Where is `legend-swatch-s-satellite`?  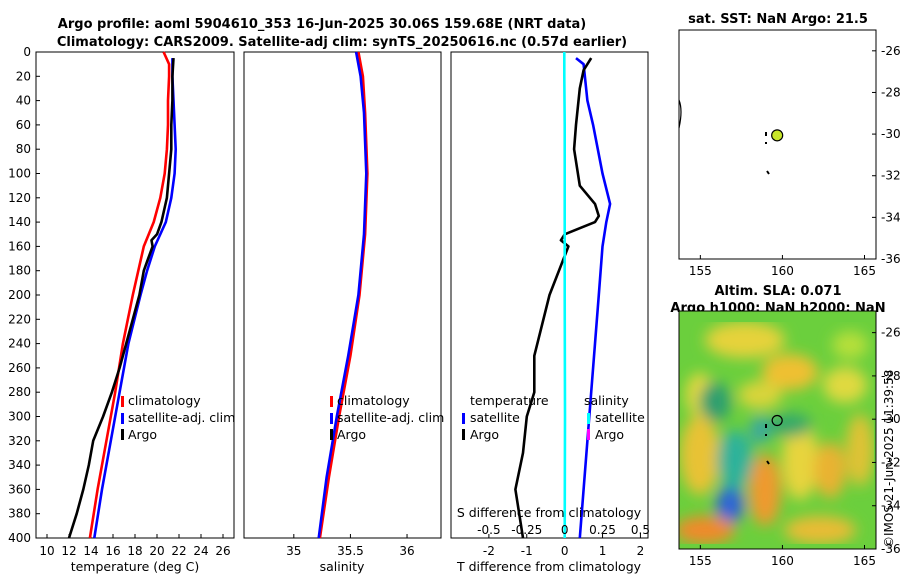 legend-swatch-s-satellite is located at coordinates (588, 418).